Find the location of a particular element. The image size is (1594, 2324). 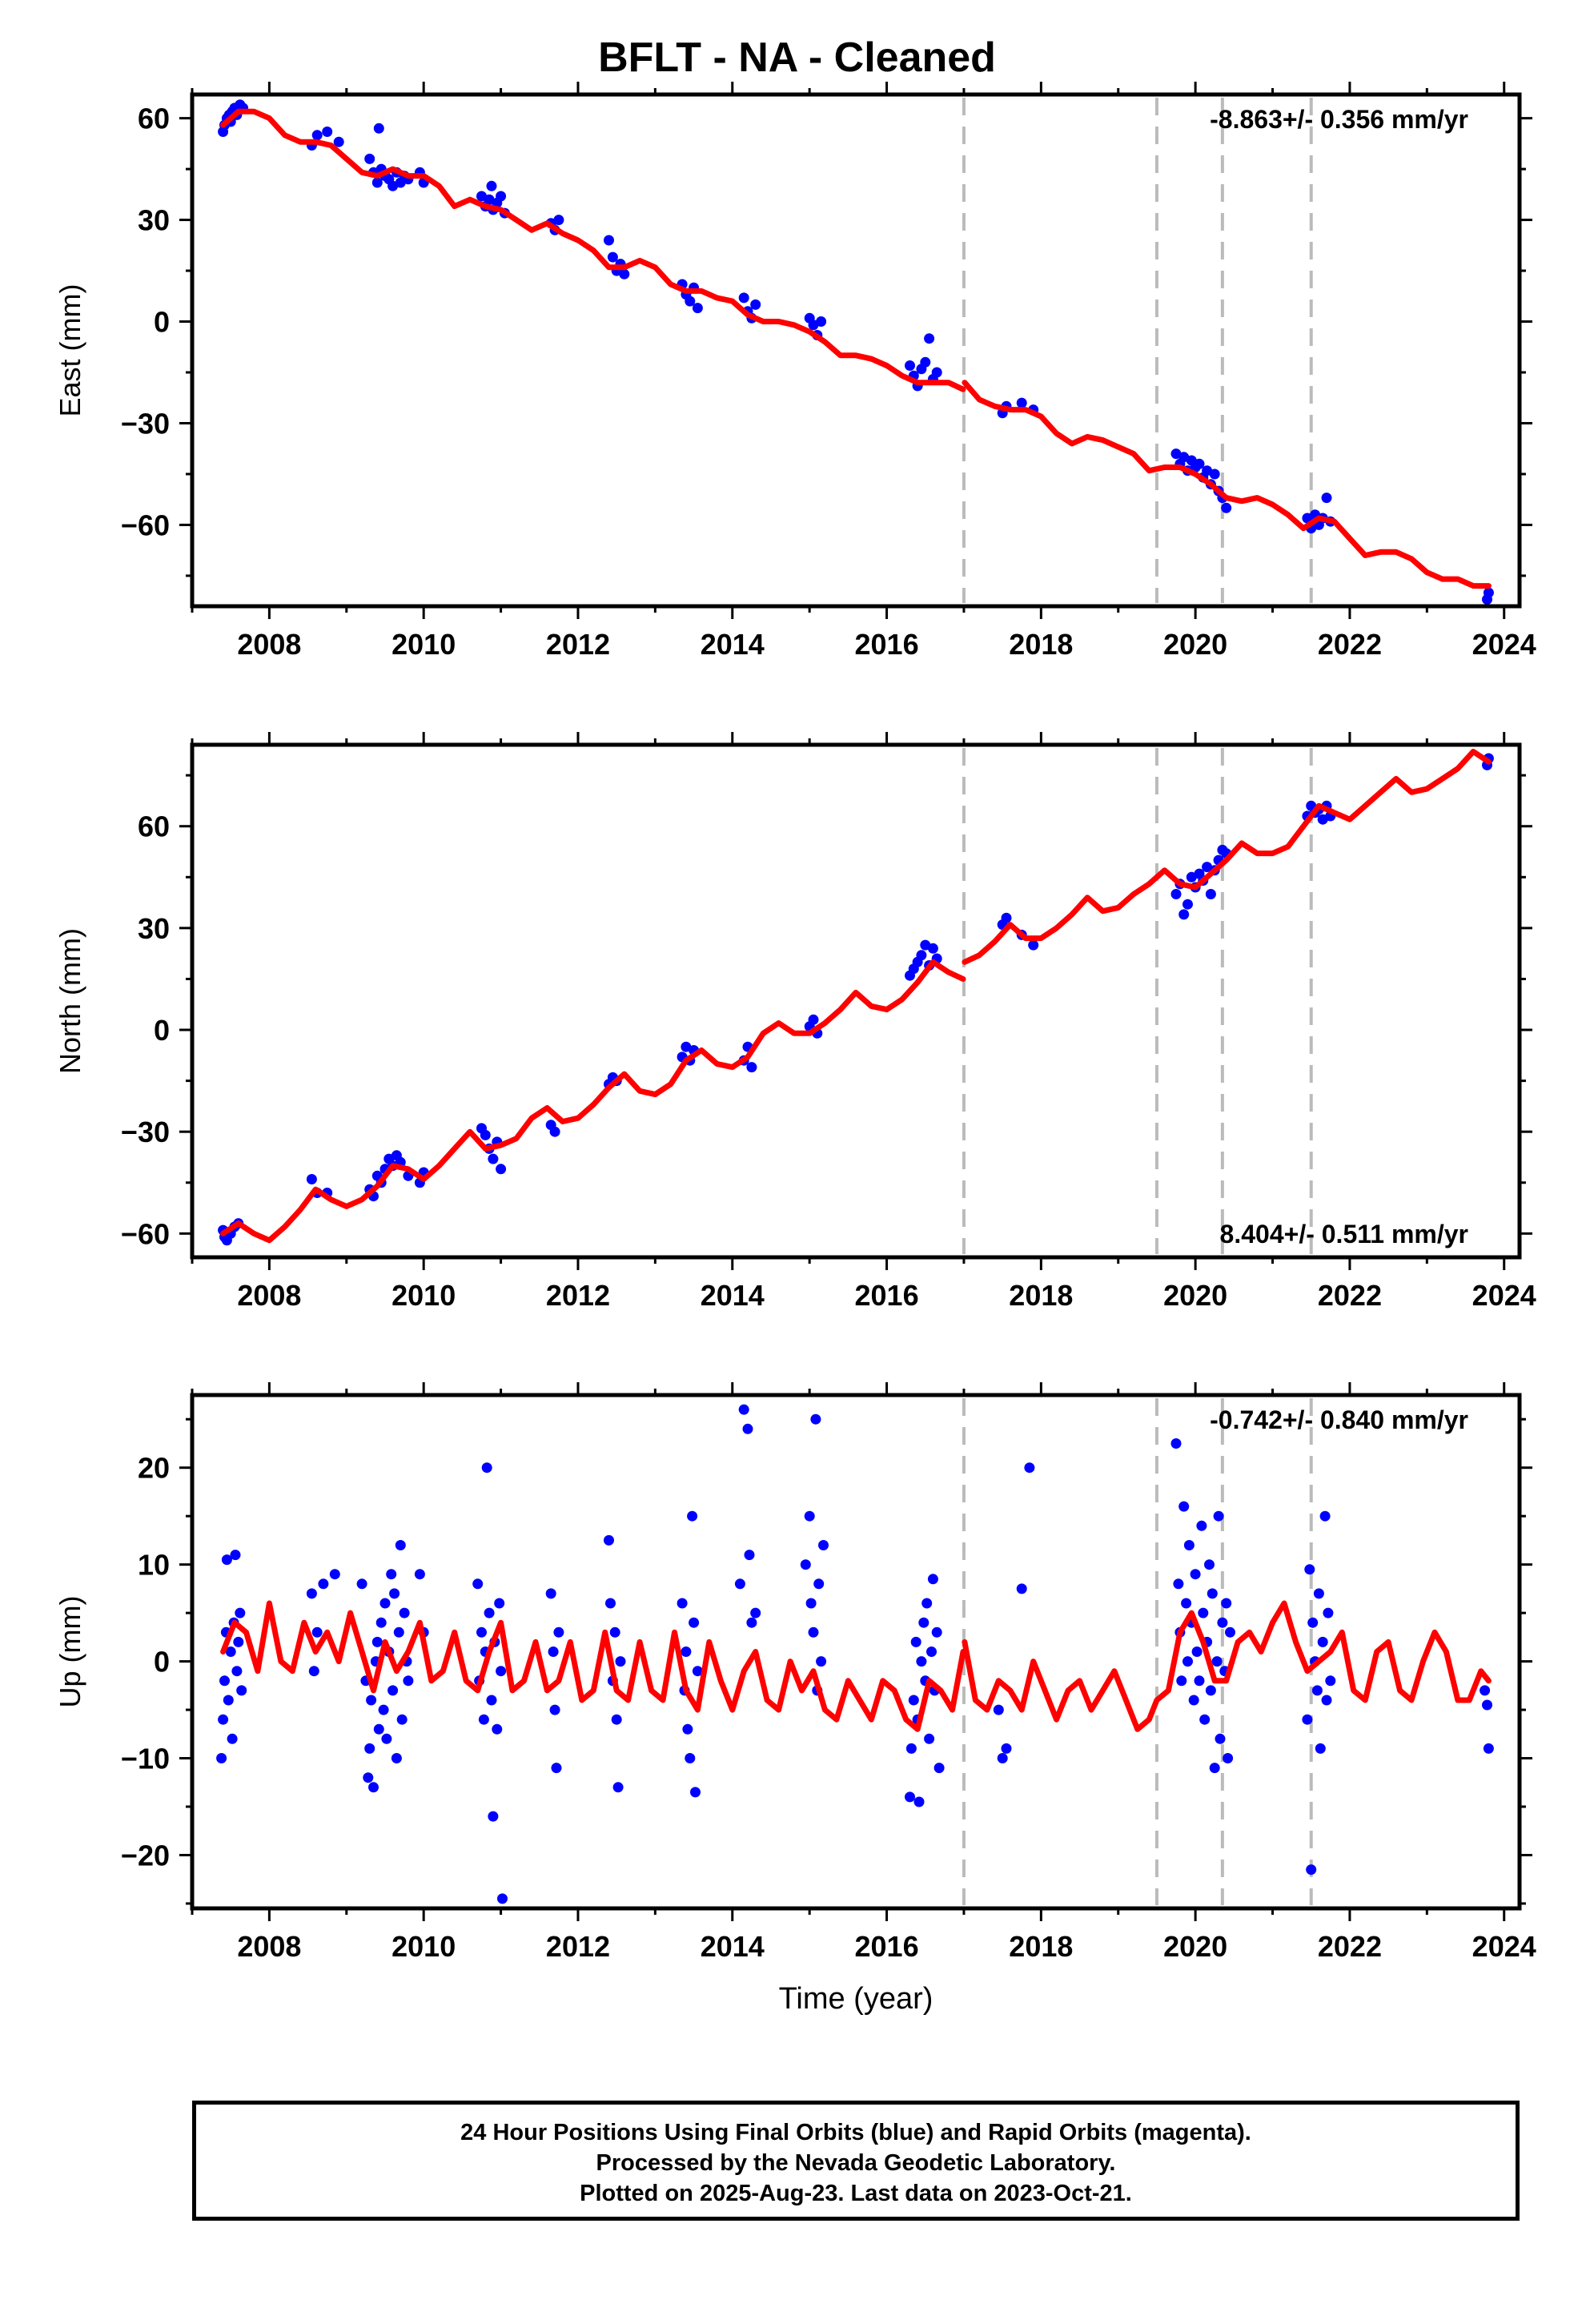

x-axis-label: Time (year) is located at coordinates (856, 1999).